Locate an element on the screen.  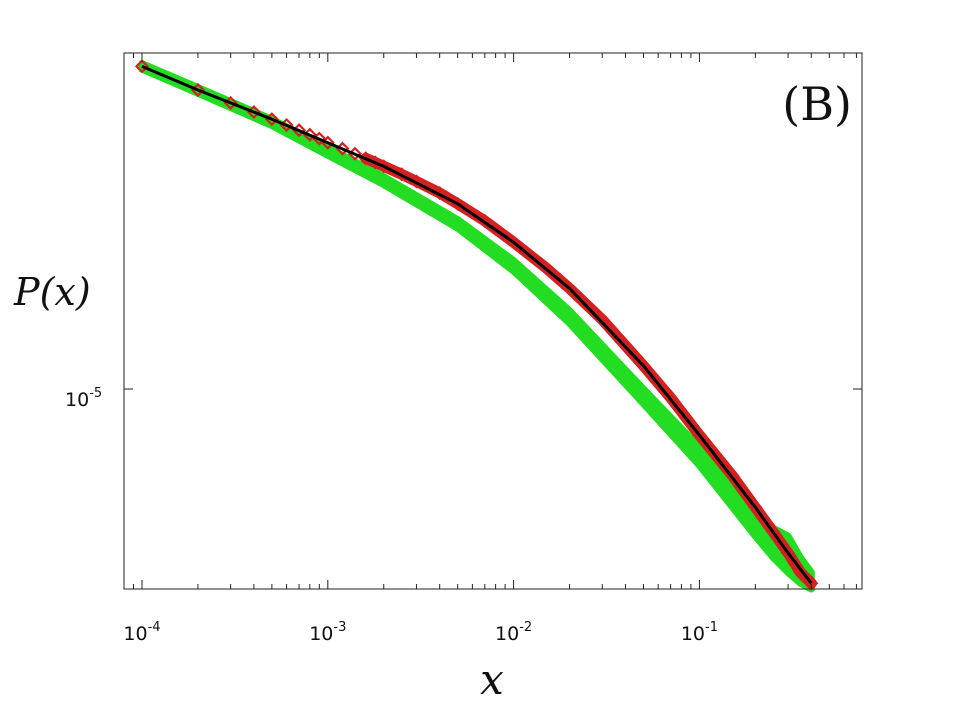
y-axis-ticks: 10-5 is located at coordinates (463, 398).